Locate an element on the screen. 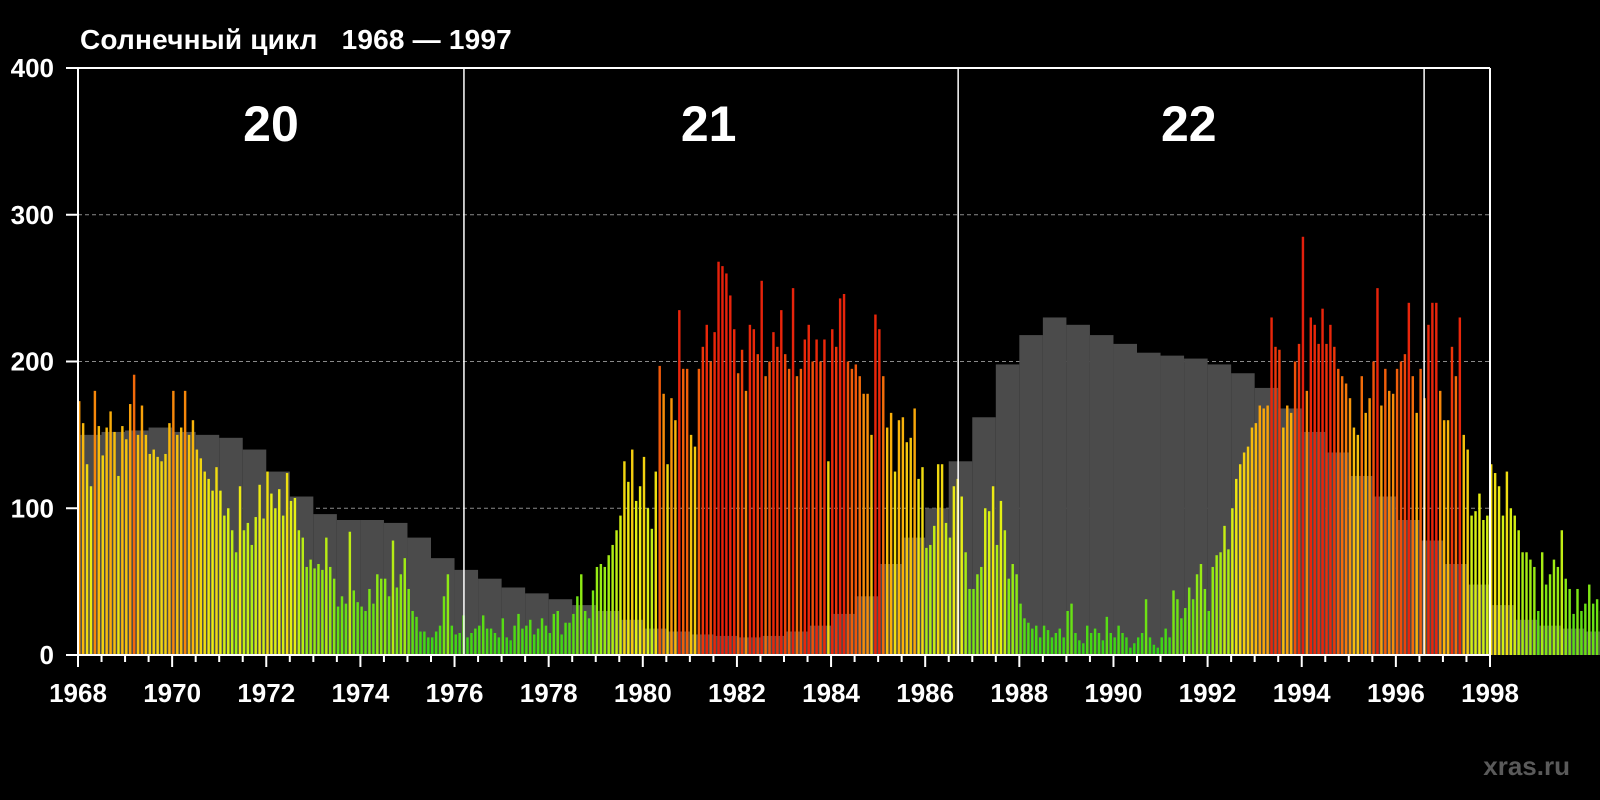 This screenshot has height=800, width=1600. y-tick-label: 0 is located at coordinates (47, 655).